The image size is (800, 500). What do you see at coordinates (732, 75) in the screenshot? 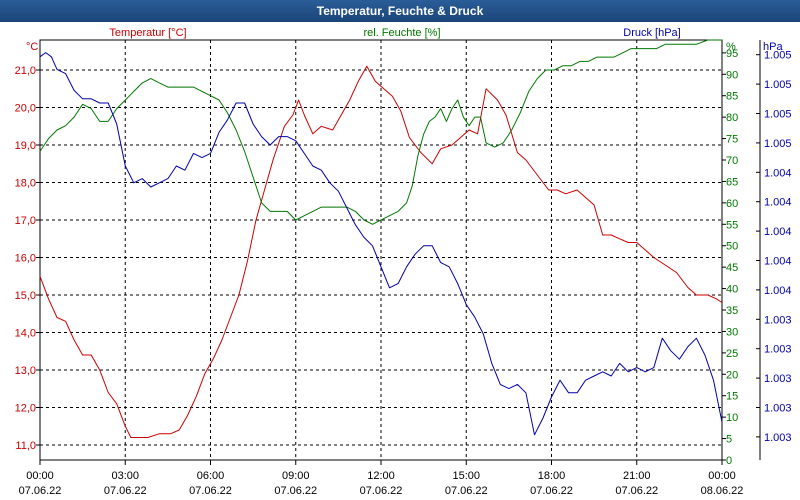
I see `humidity-tick-label: 90` at bounding box center [732, 75].